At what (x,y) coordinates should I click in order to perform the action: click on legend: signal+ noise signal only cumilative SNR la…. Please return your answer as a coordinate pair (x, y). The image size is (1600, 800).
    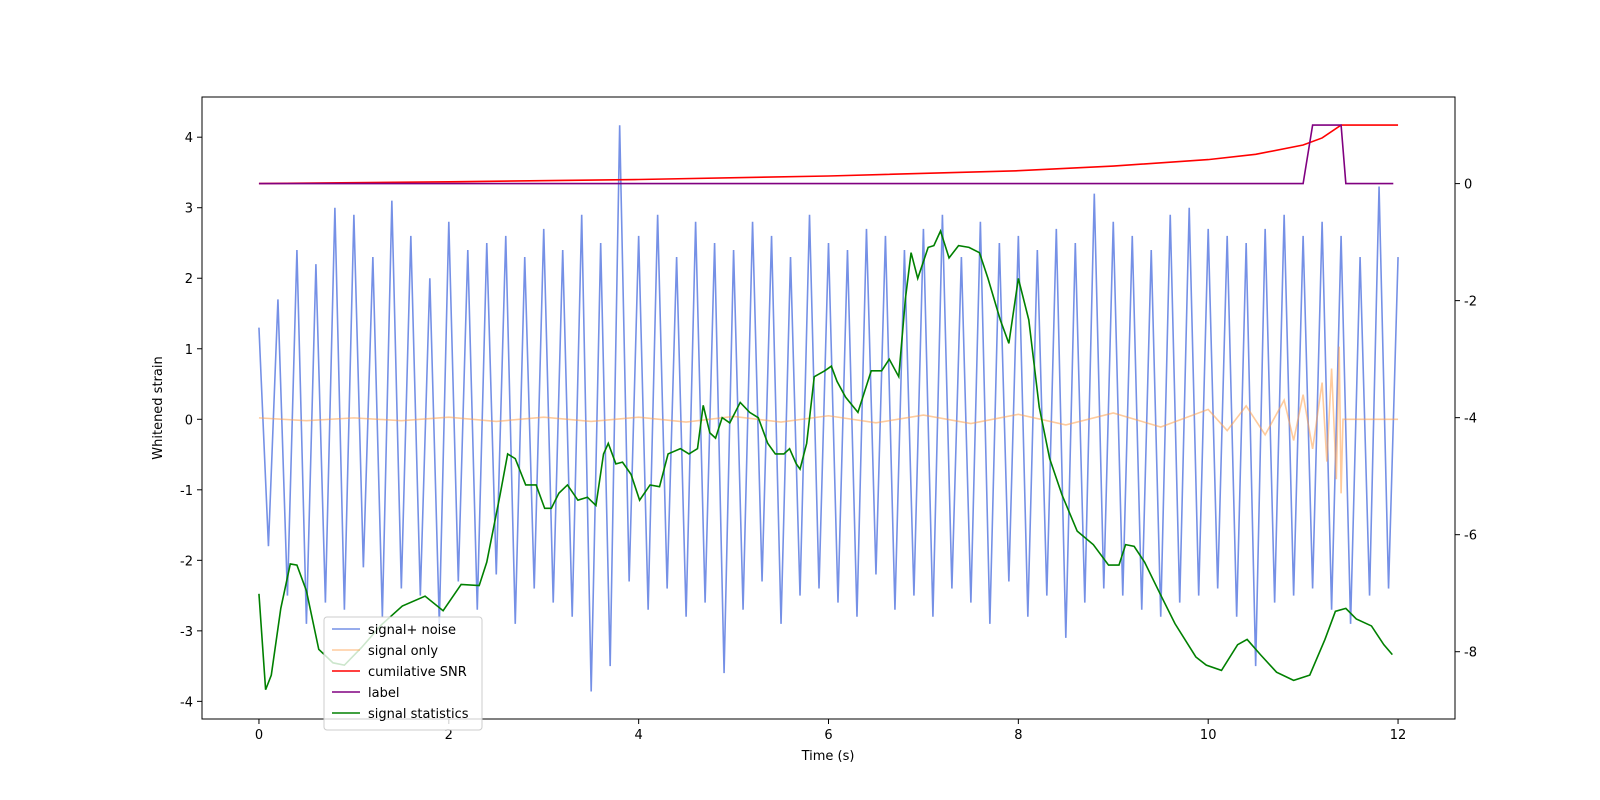
    Looking at the image, I should click on (403, 673).